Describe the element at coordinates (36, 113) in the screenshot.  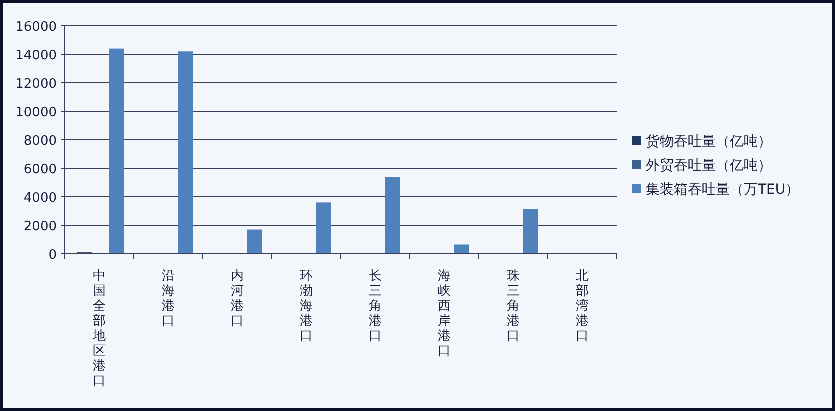
I see `y-tick-label: 10000` at that location.